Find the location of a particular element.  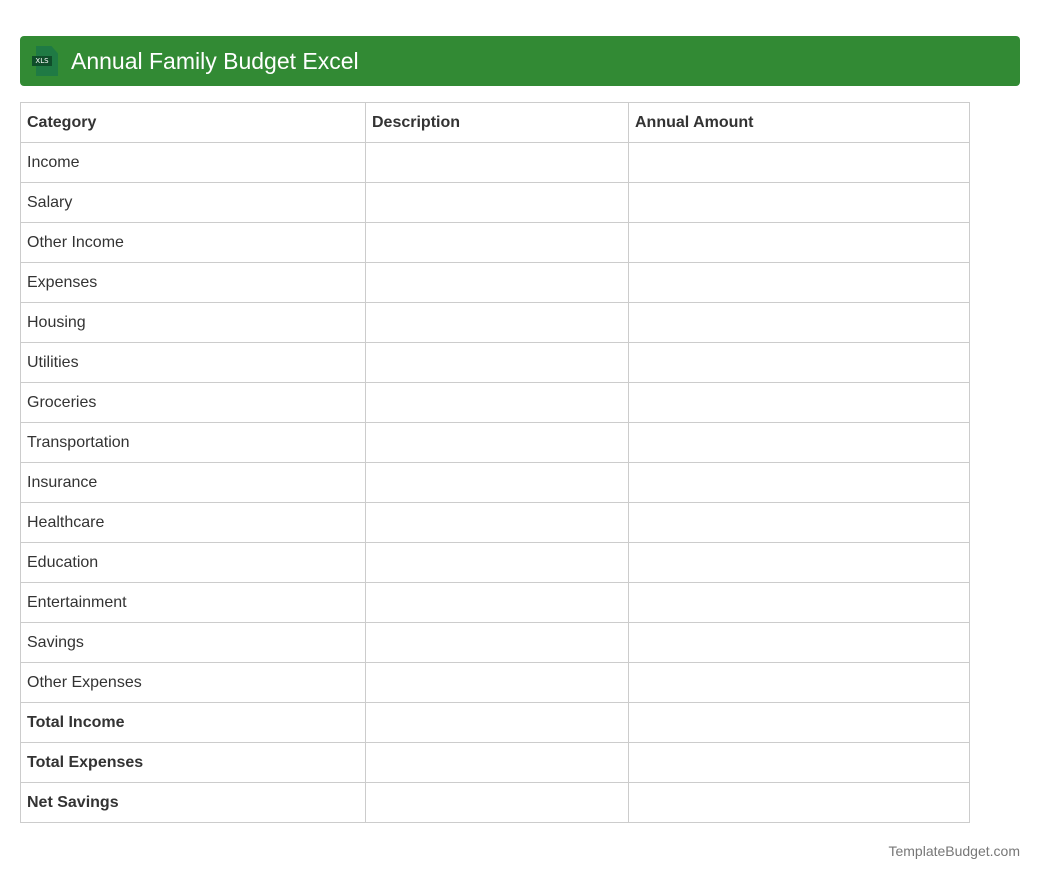

table-row: Salary is located at coordinates (495, 202).